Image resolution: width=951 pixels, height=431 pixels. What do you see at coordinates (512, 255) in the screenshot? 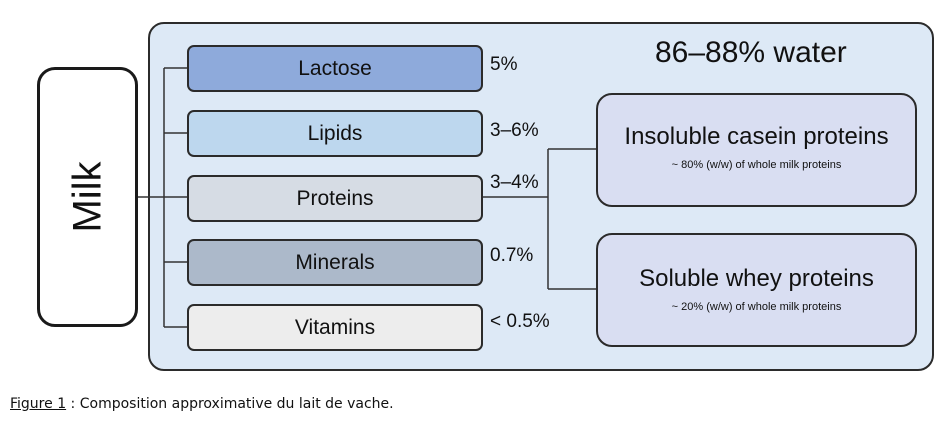
I see `component-percent: 0.7%` at bounding box center [512, 255].